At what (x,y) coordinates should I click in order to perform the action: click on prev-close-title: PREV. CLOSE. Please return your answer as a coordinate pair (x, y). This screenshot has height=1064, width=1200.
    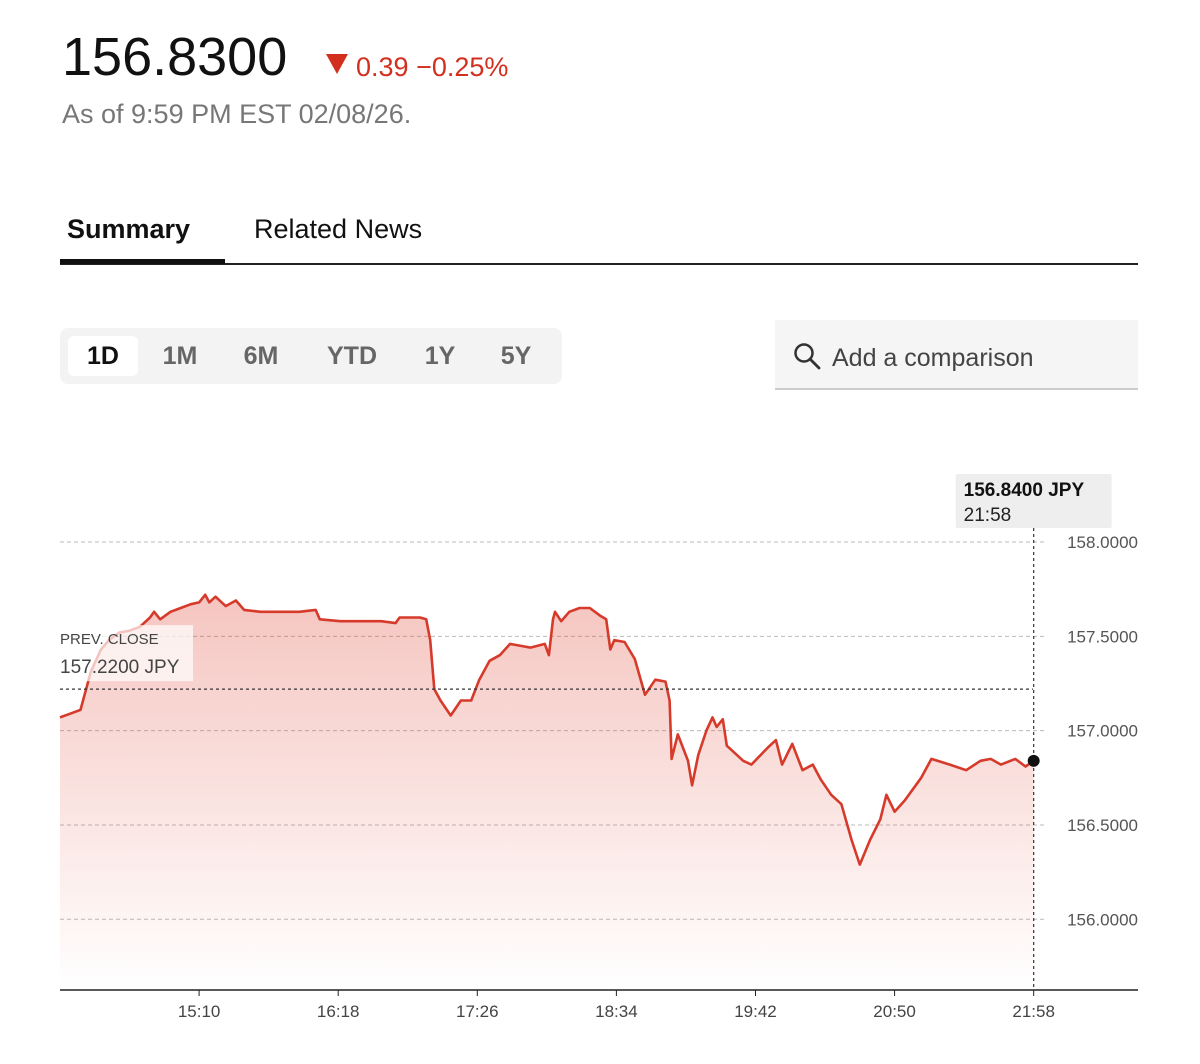
    Looking at the image, I should click on (109, 639).